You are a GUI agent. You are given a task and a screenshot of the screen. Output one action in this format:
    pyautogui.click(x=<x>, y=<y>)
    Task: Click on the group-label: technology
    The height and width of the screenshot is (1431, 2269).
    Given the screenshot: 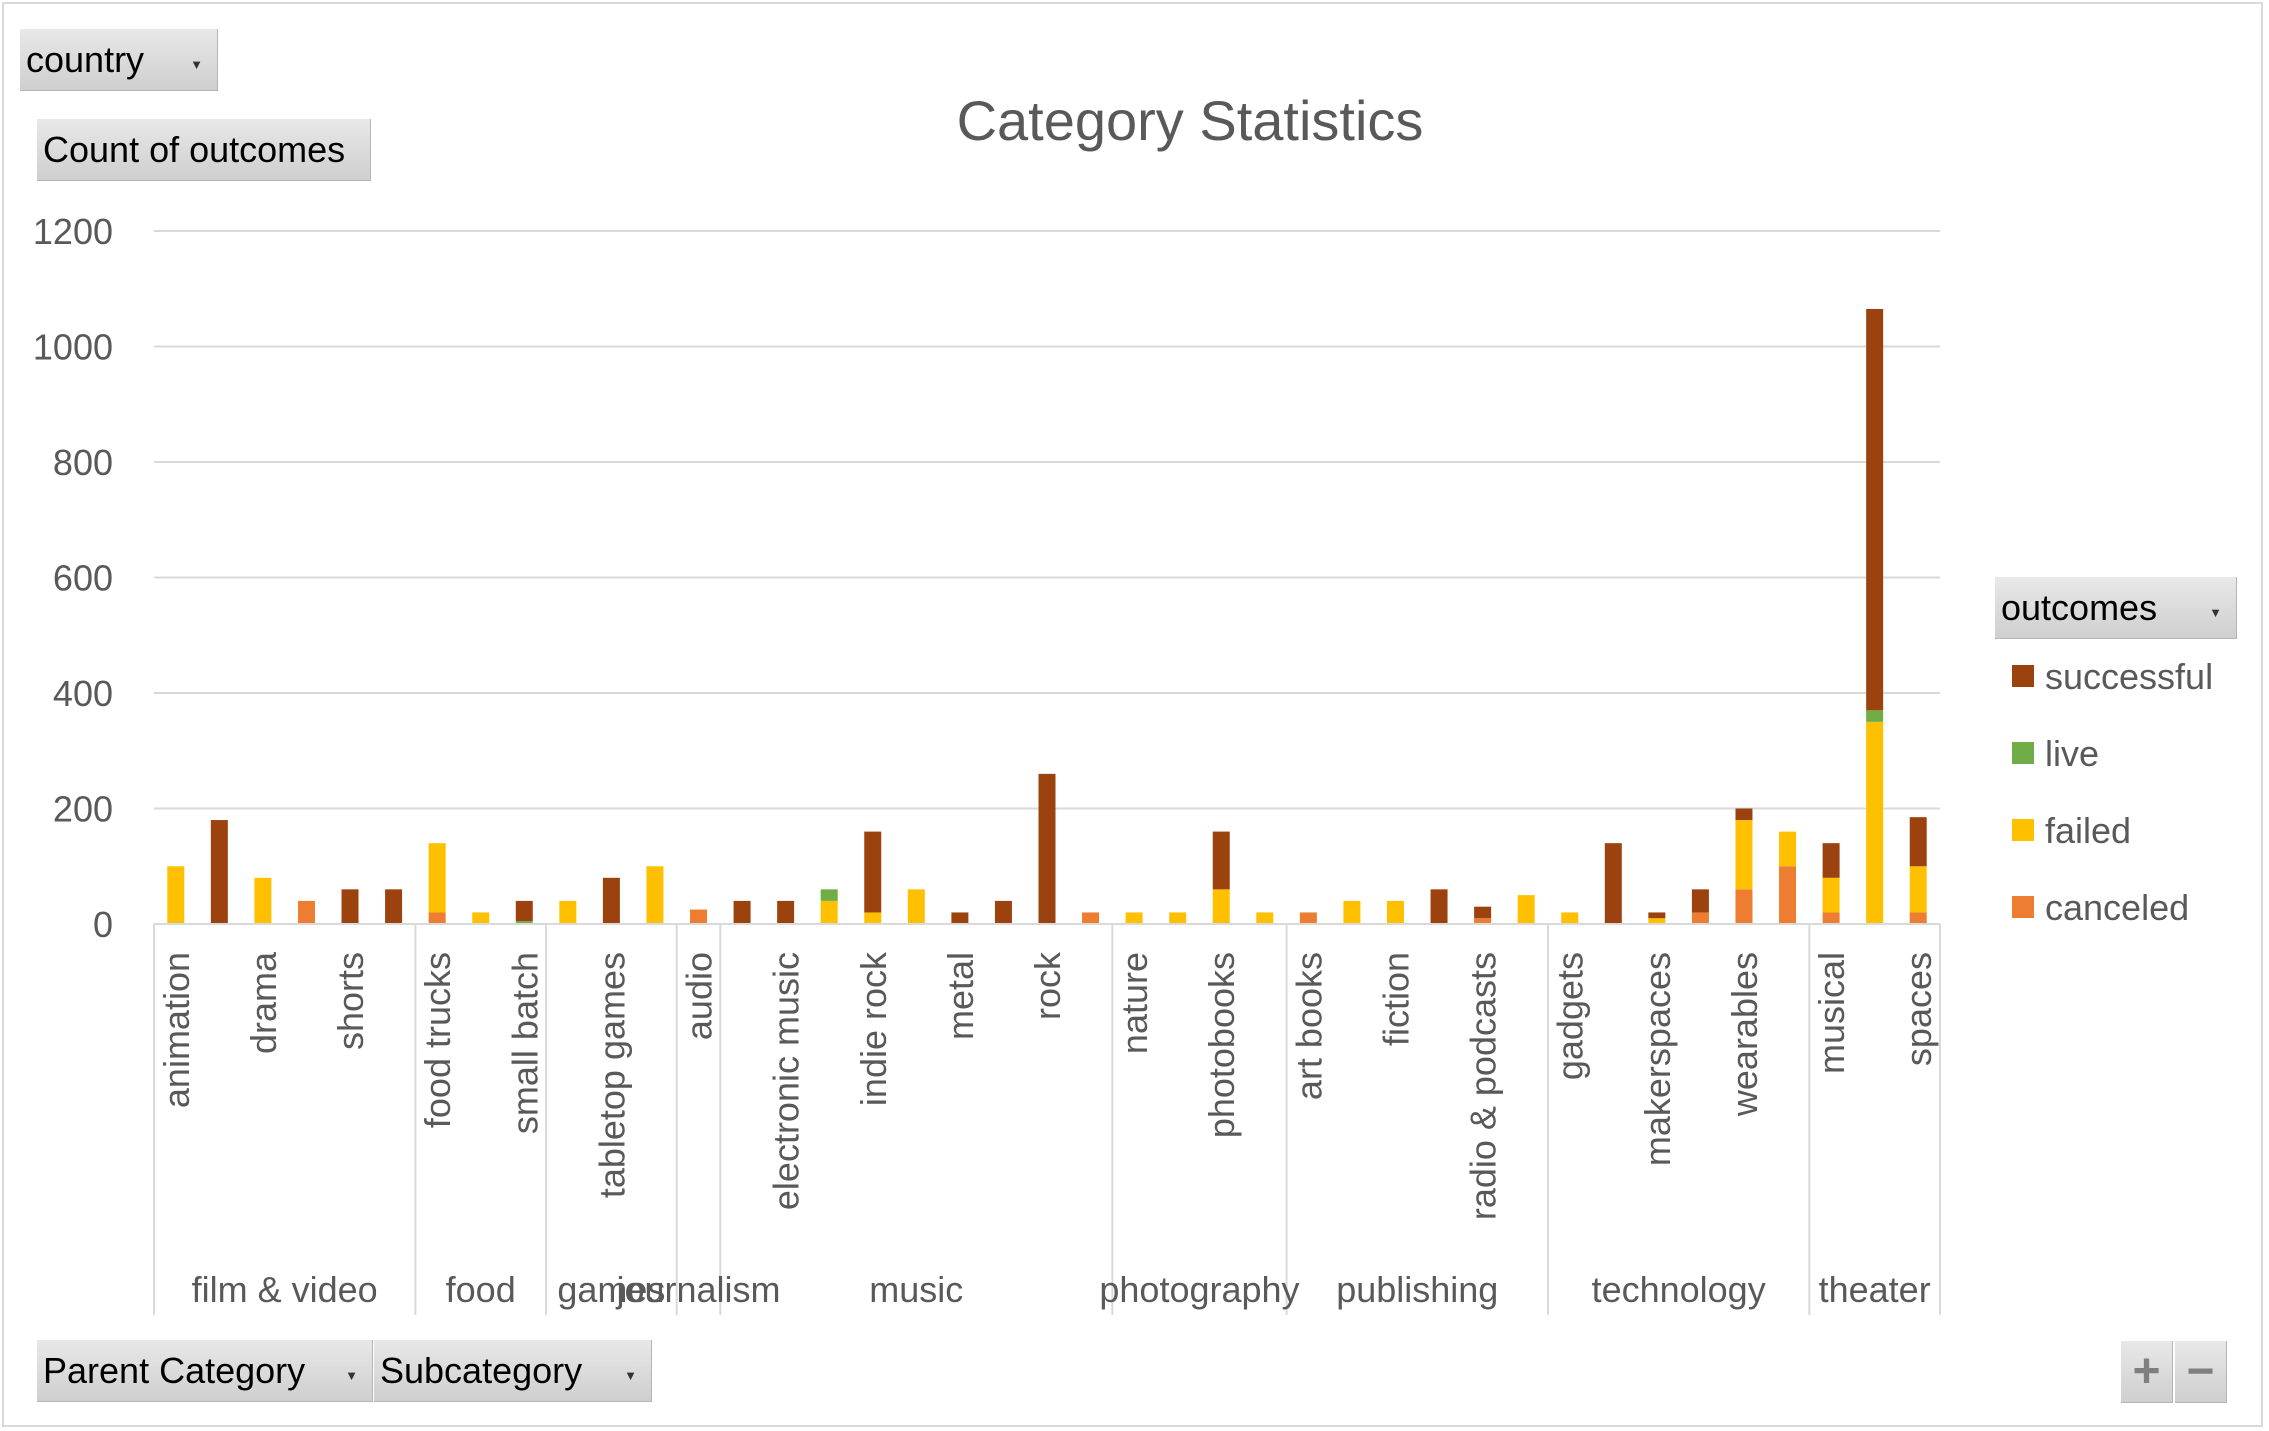 What is the action you would take?
    pyautogui.click(x=1679, y=1289)
    